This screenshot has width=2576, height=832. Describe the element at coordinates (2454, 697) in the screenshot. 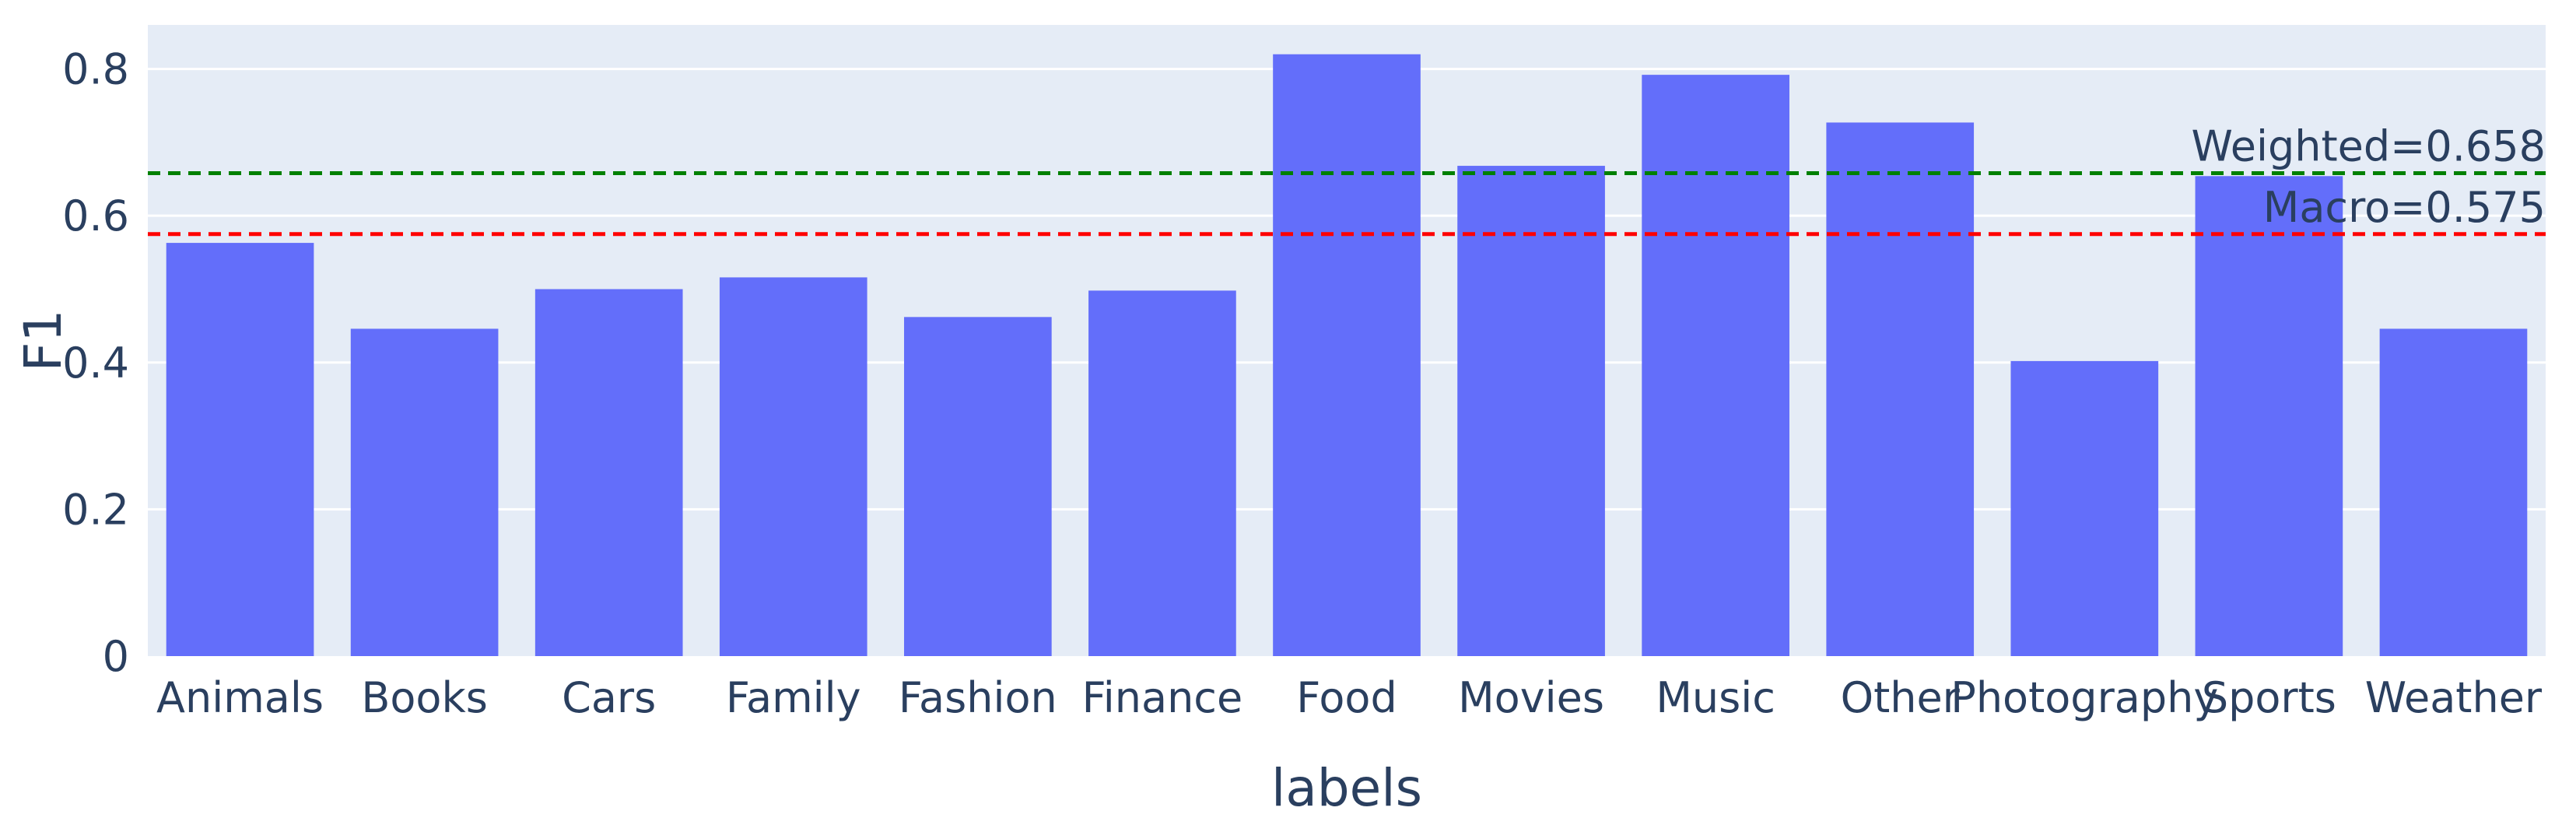

I see `x-tick-label: Weather` at that location.